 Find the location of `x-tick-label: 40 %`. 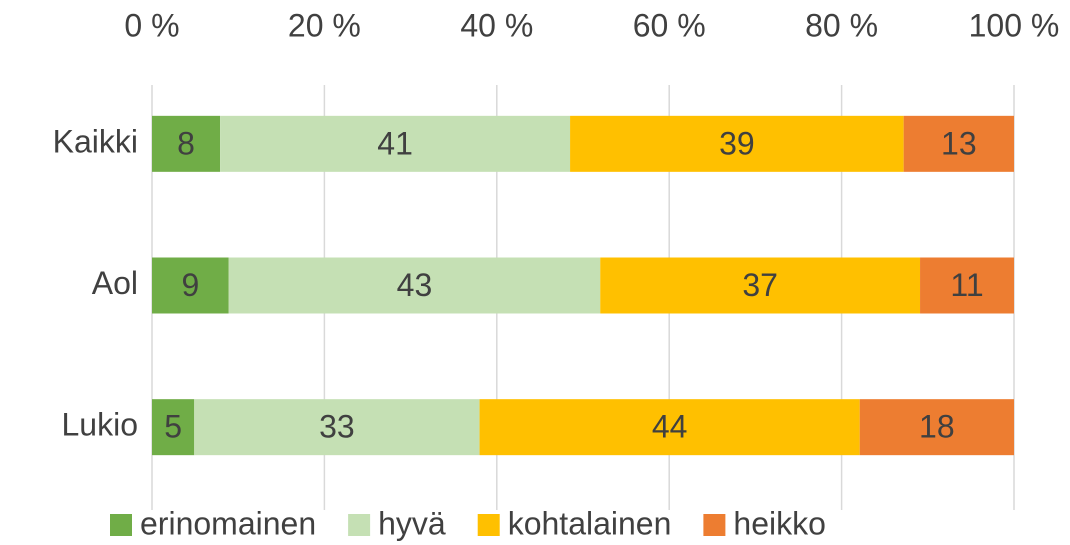

x-tick-label: 40 % is located at coordinates (496, 25).